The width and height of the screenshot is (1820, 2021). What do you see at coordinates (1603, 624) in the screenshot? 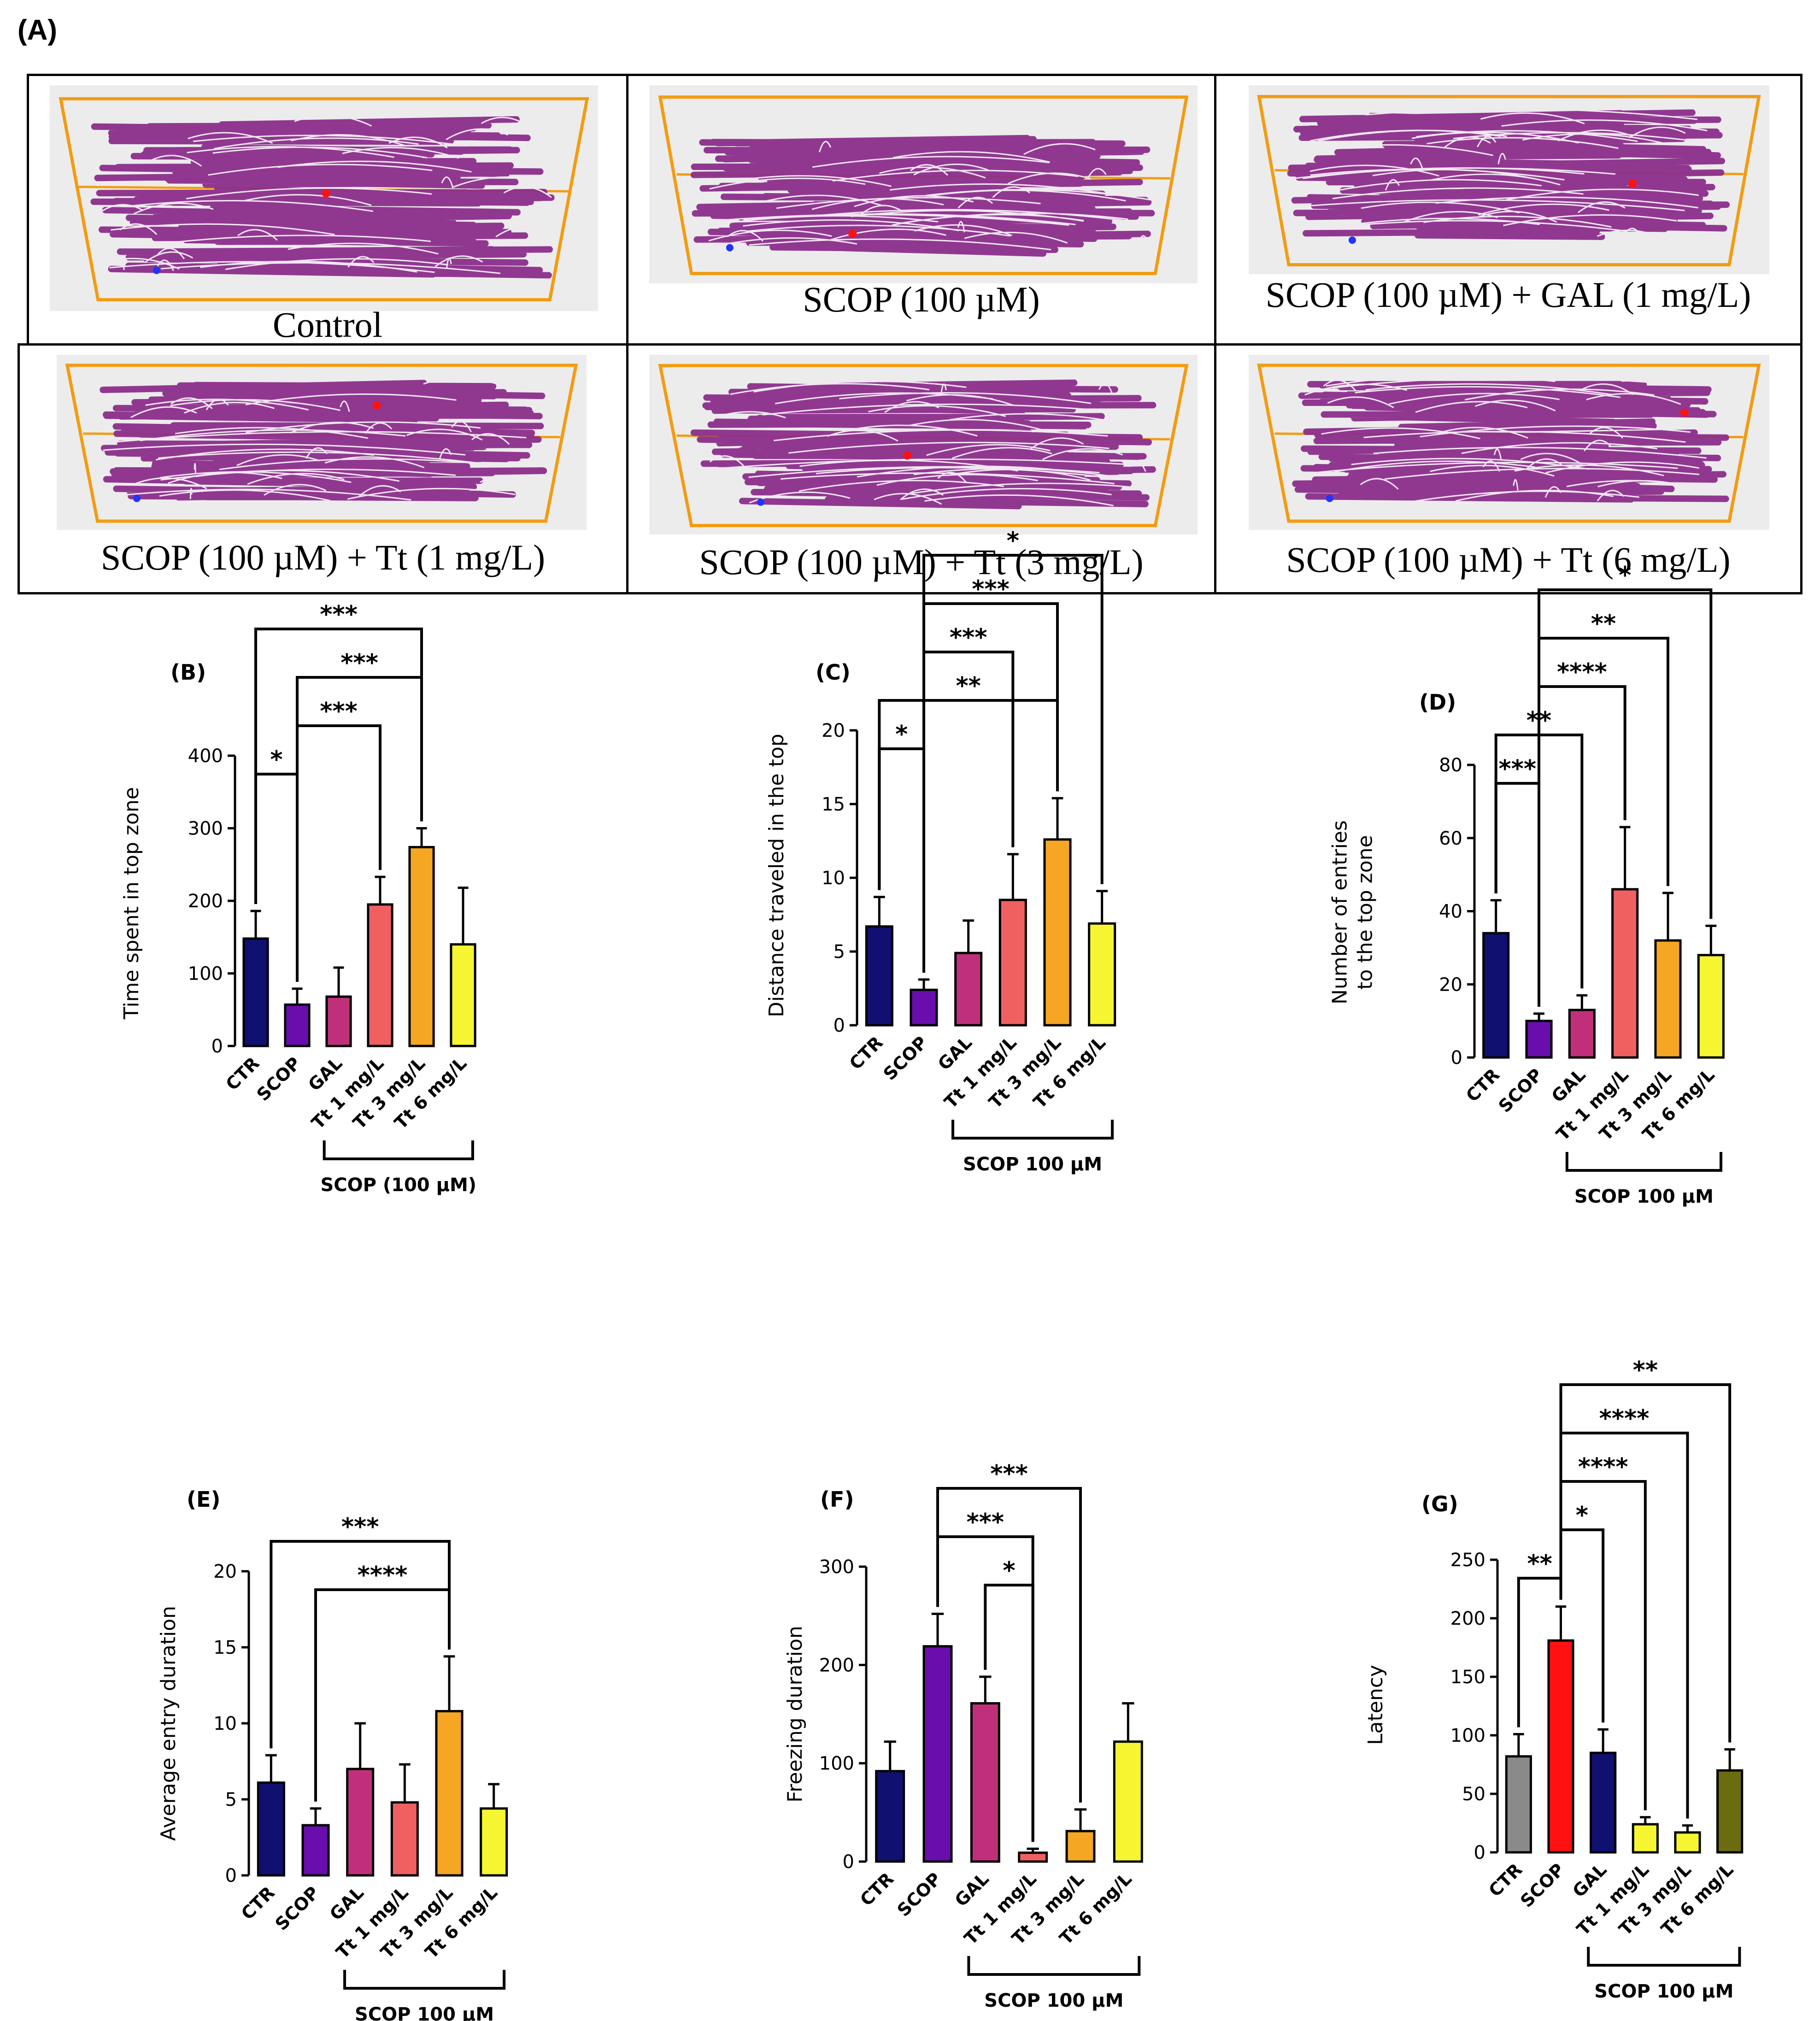
I see `significance-stars: **` at bounding box center [1603, 624].